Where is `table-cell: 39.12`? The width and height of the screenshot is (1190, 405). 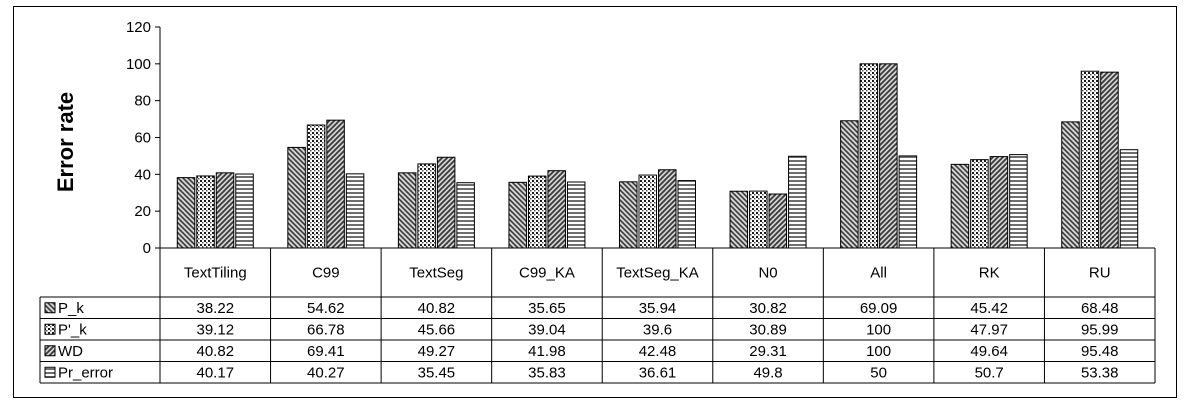 table-cell: 39.12 is located at coordinates (216, 329).